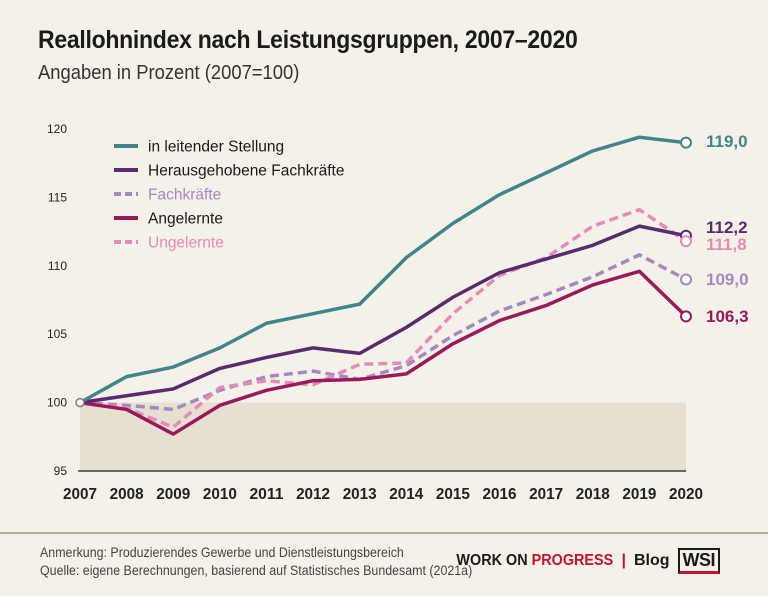 The width and height of the screenshot is (768, 596). Describe the element at coordinates (185, 219) in the screenshot. I see `legend-label: Angelernte` at that location.